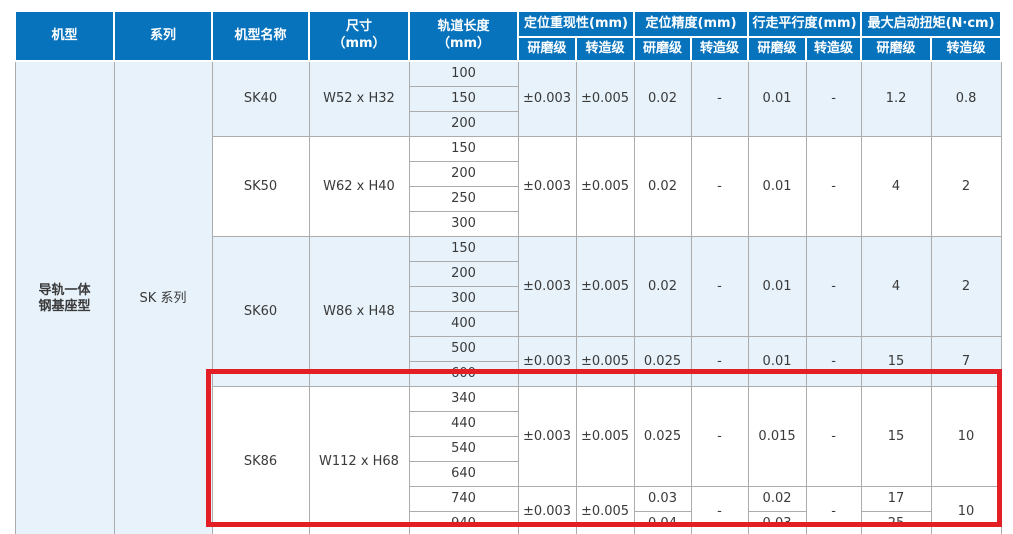 The width and height of the screenshot is (1013, 534). I want to click on spec-cell: 0.03, so click(777, 522).